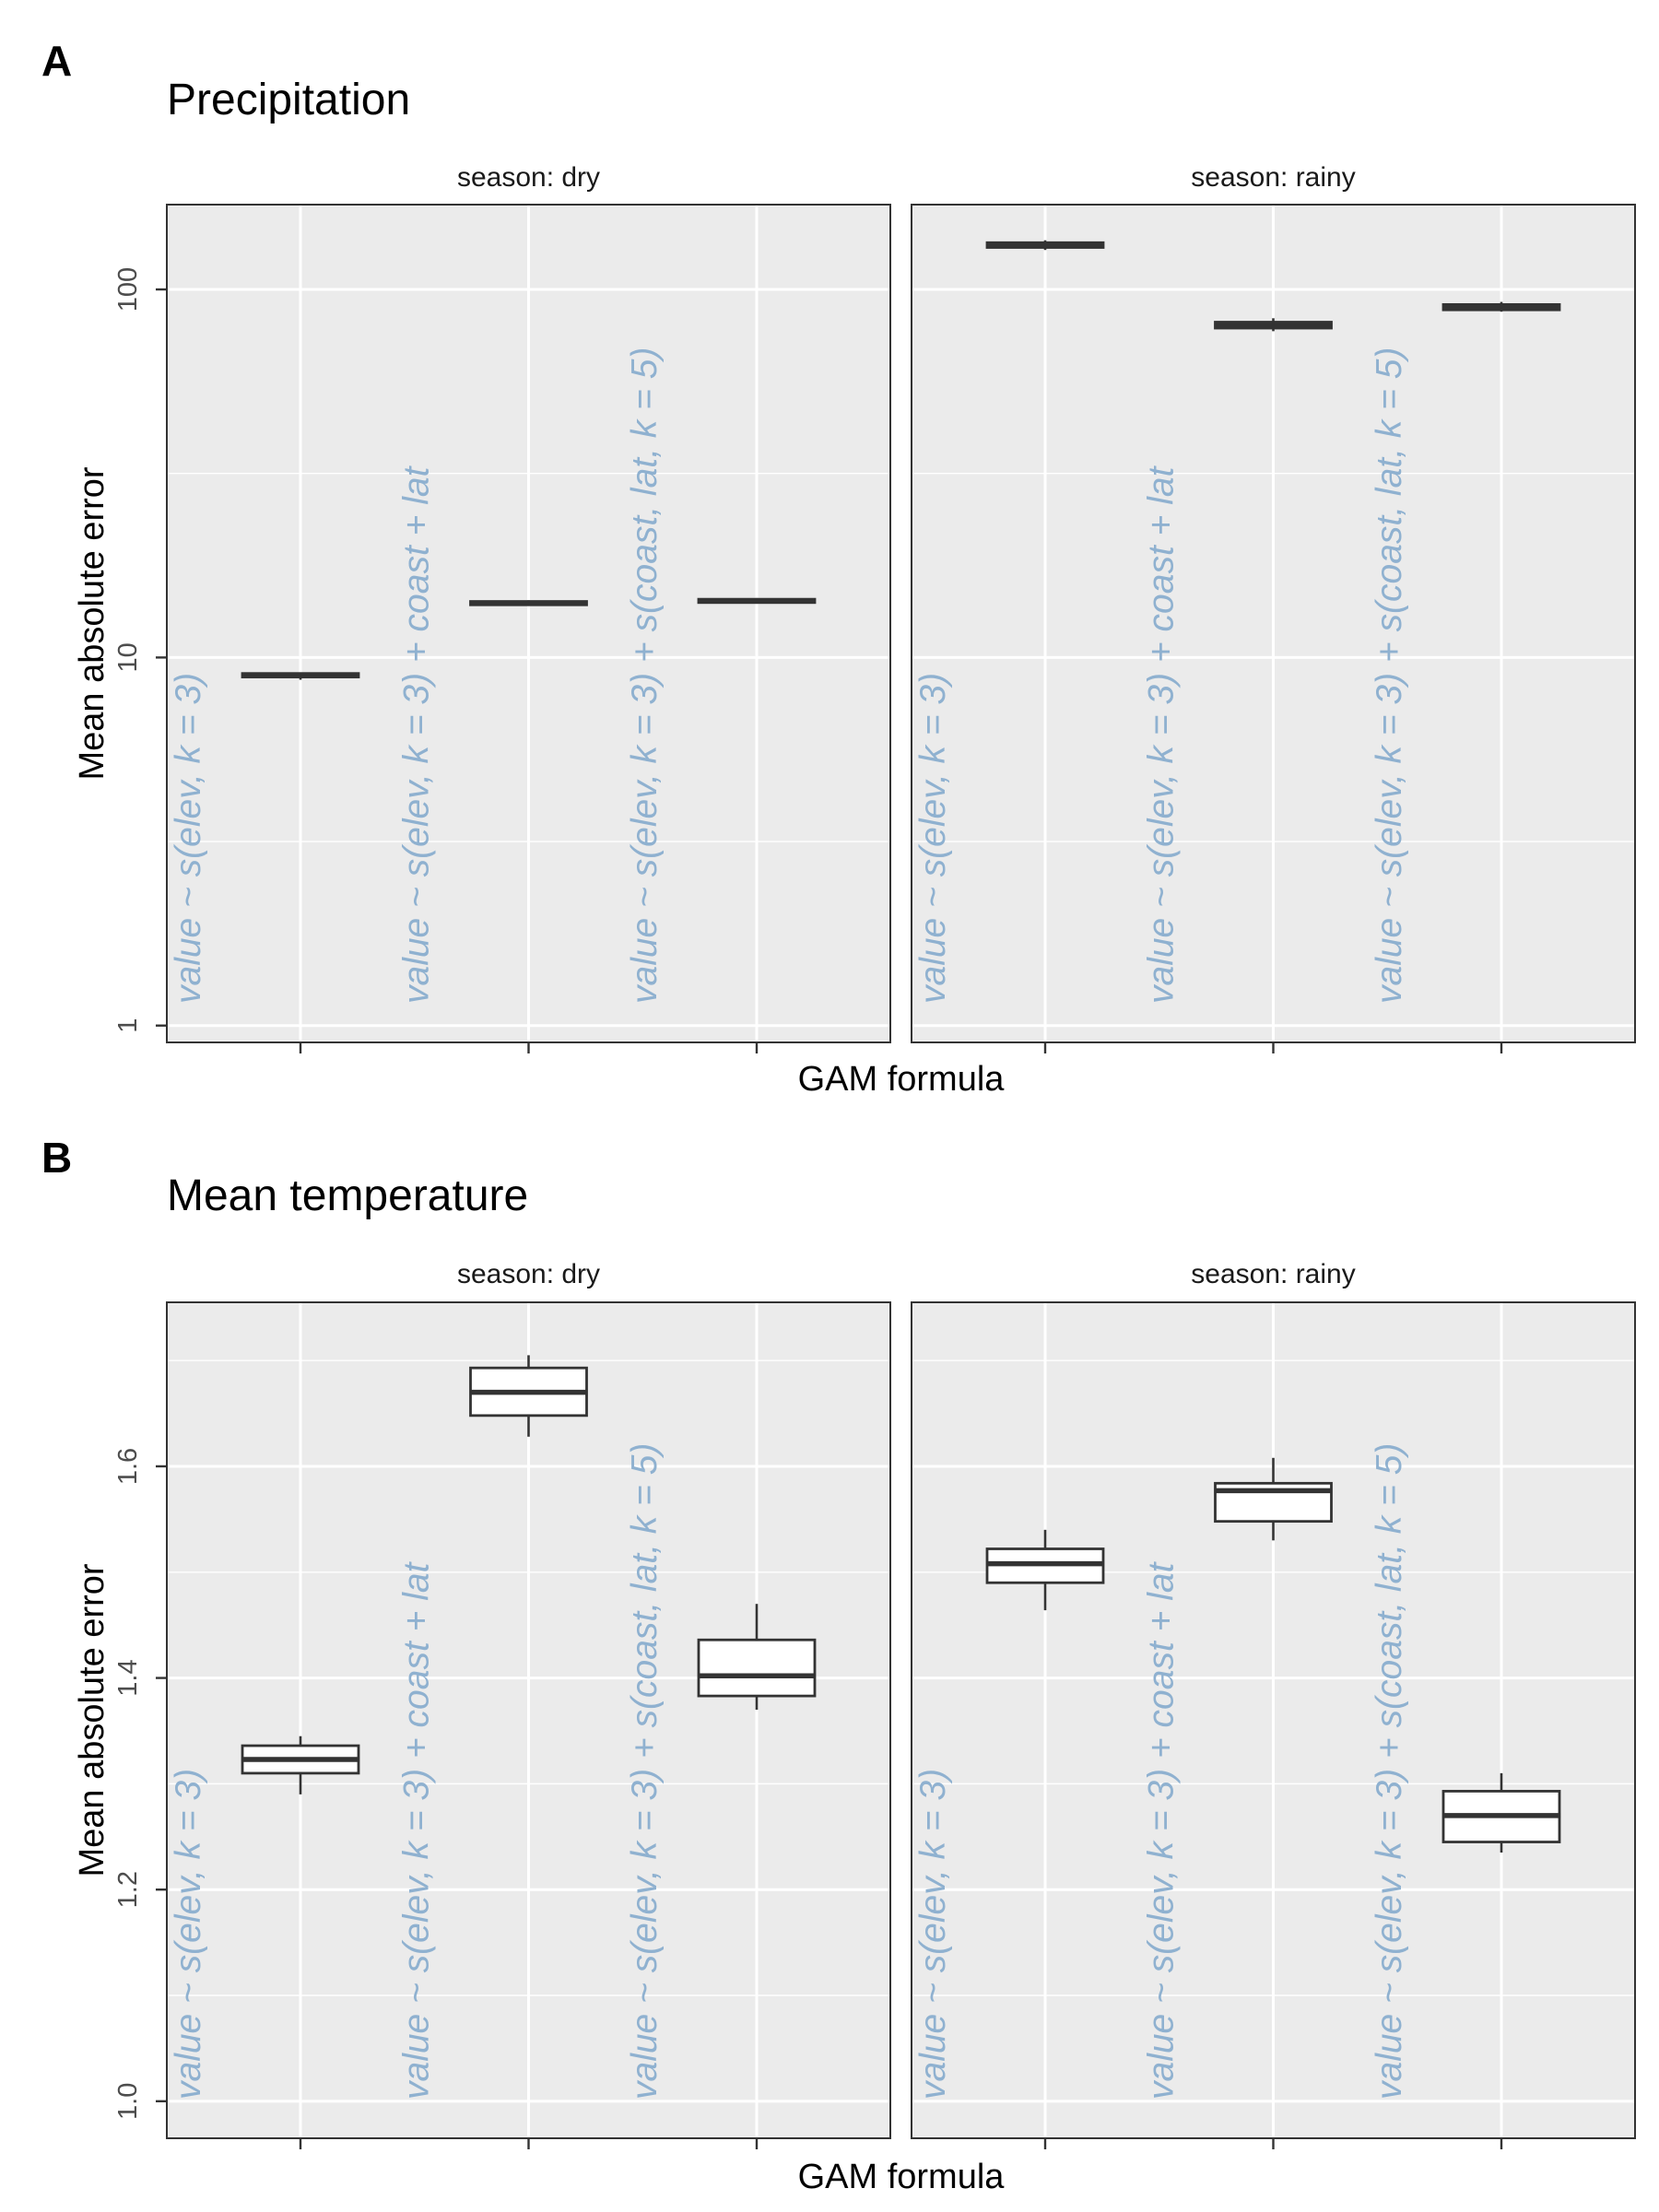  I want to click on chart-title: Precipitation, so click(288, 100).